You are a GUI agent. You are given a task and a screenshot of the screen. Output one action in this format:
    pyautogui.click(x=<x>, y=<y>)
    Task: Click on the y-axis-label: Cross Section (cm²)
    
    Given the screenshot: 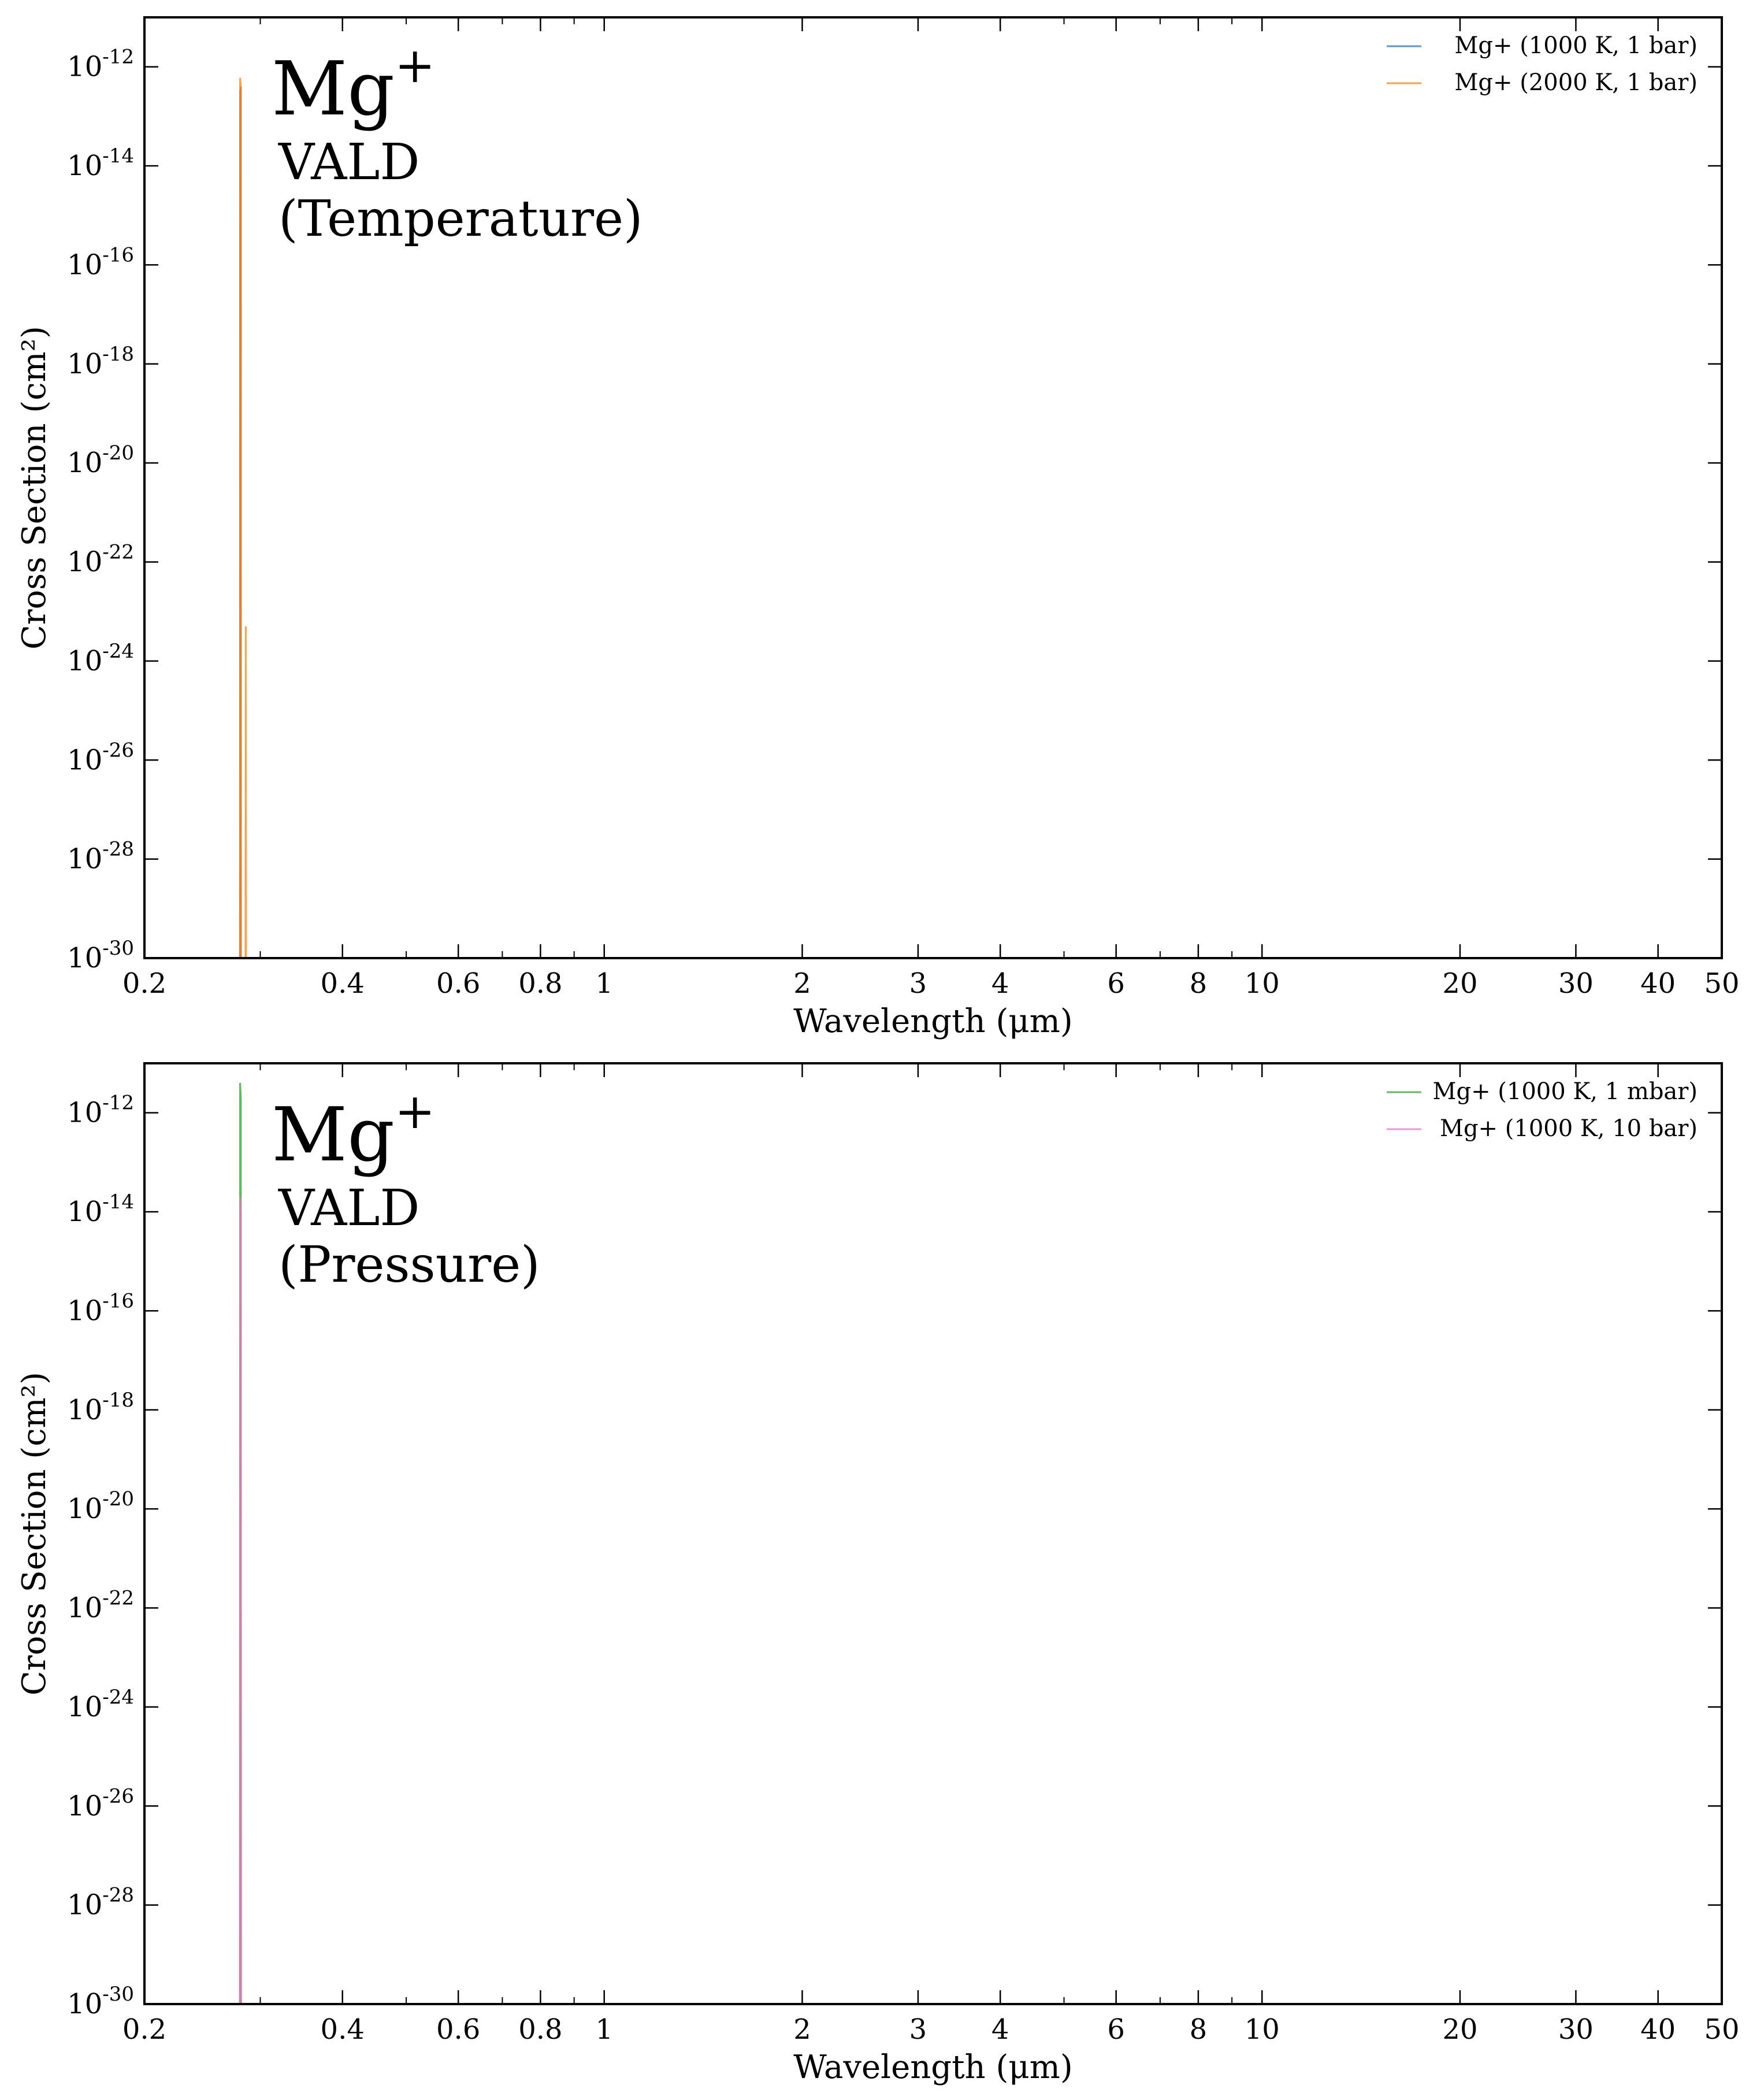 What is the action you would take?
    pyautogui.click(x=34, y=1534)
    